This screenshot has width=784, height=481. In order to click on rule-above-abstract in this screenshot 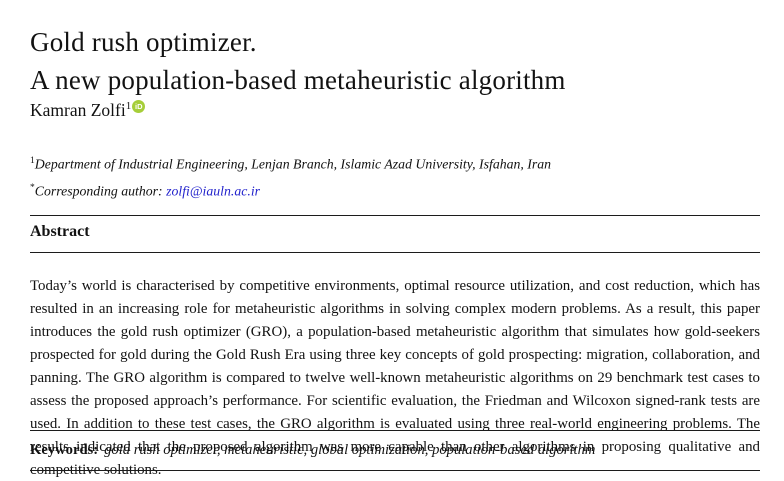, I will do `click(395, 215)`.